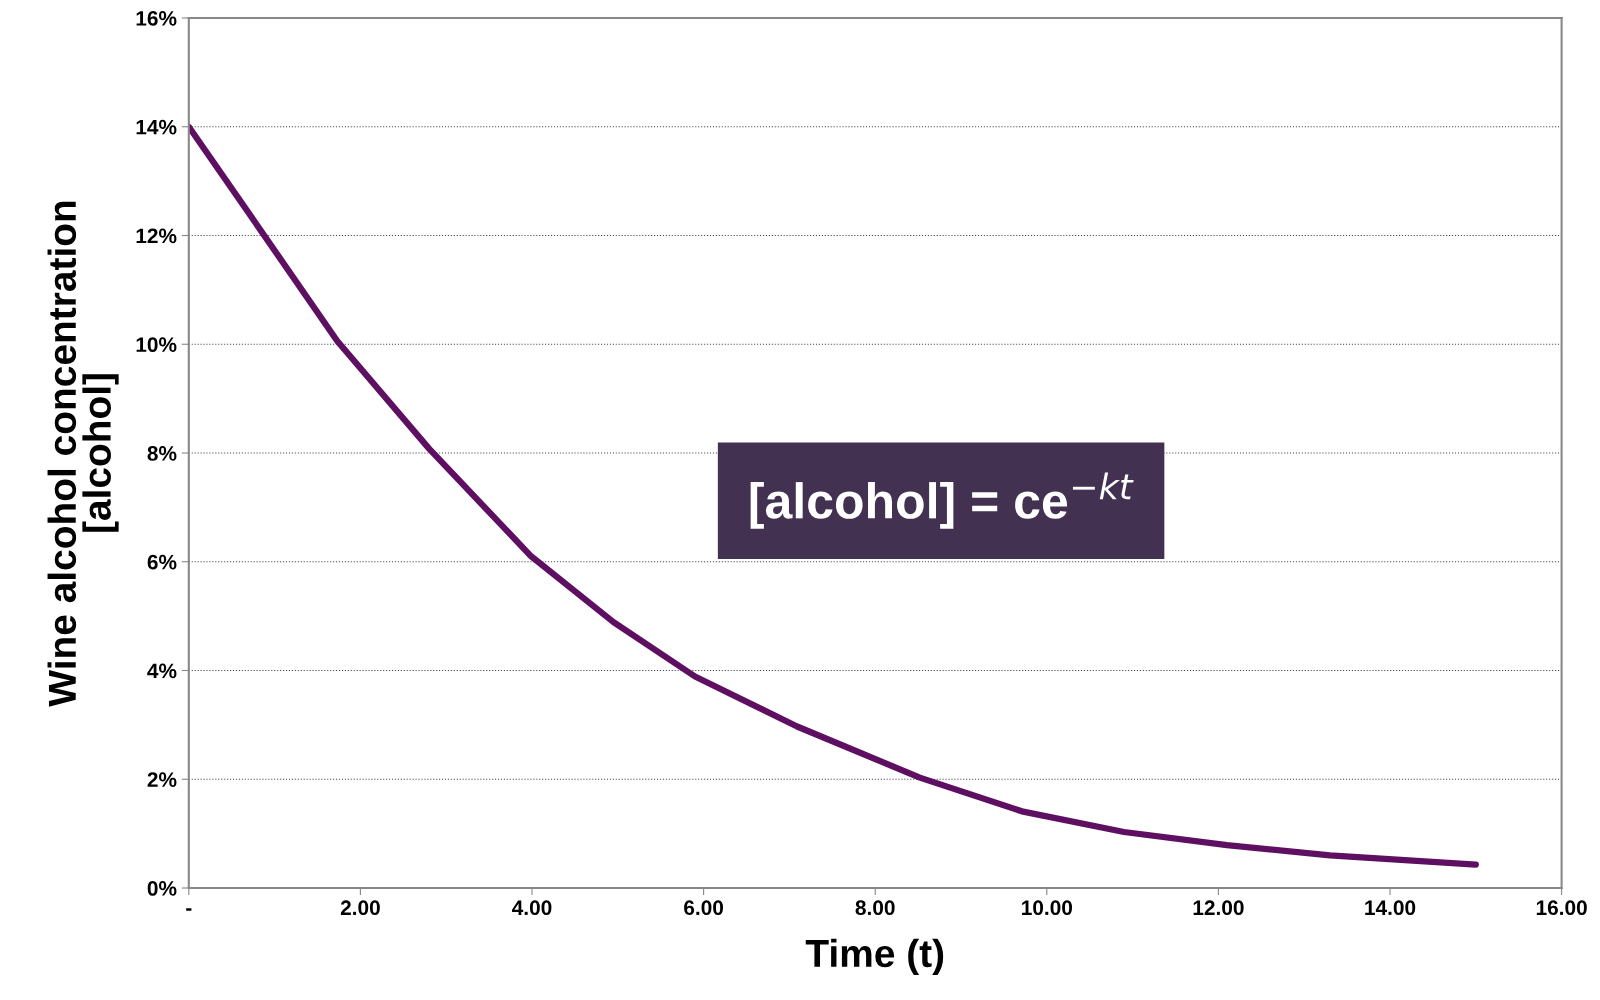  Describe the element at coordinates (1218, 908) in the screenshot. I see `x-tick-label: 12.00` at that location.